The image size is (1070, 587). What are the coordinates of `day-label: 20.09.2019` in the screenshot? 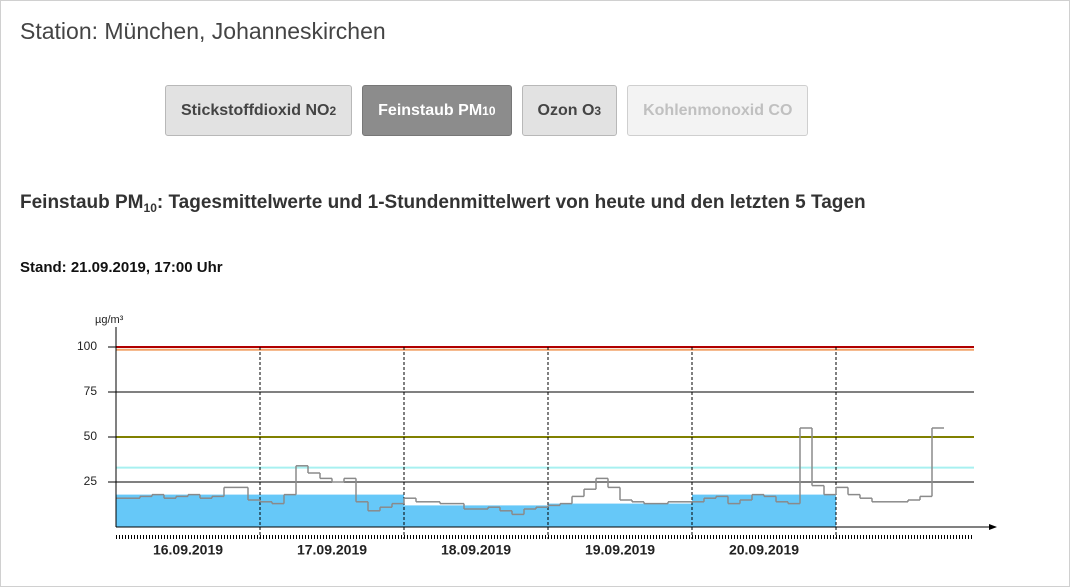 It's located at (764, 550).